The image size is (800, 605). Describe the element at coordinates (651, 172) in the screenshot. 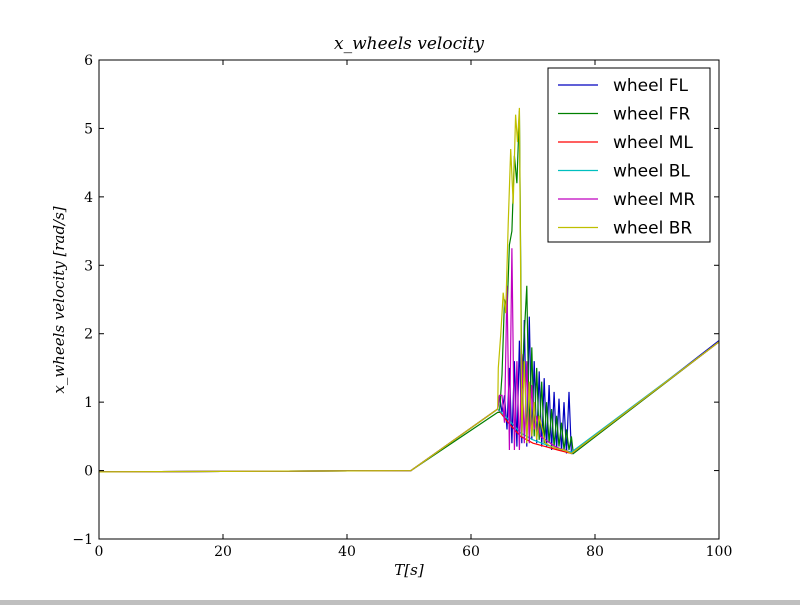

I see `legend-label: wheel BL` at that location.